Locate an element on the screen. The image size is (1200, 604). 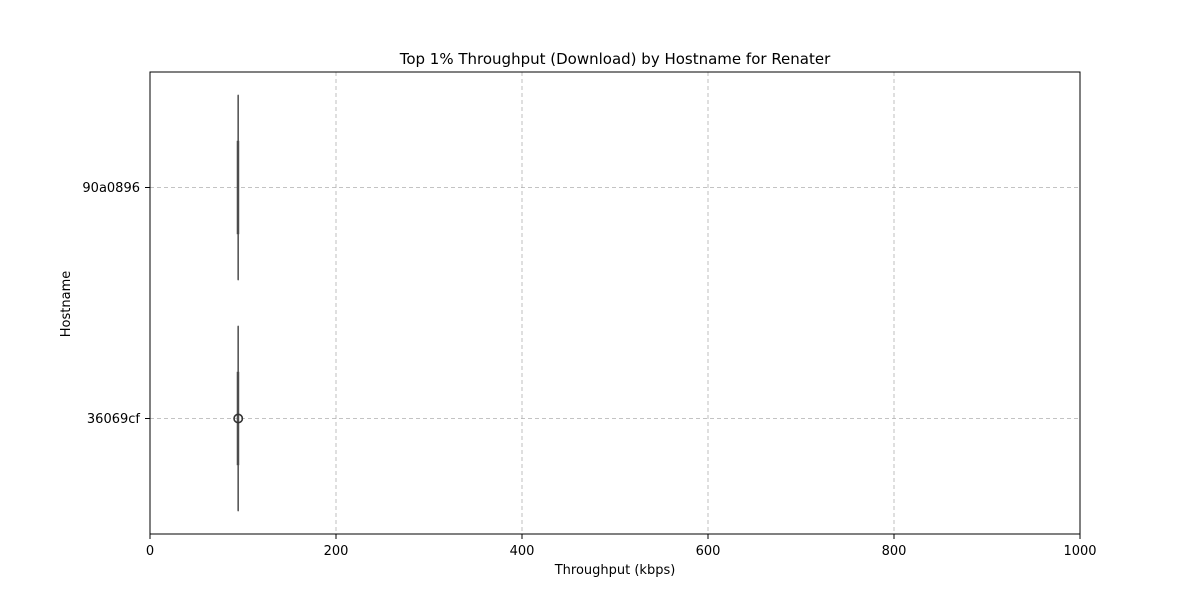
x-tick-label: 1000 is located at coordinates (1079, 551).